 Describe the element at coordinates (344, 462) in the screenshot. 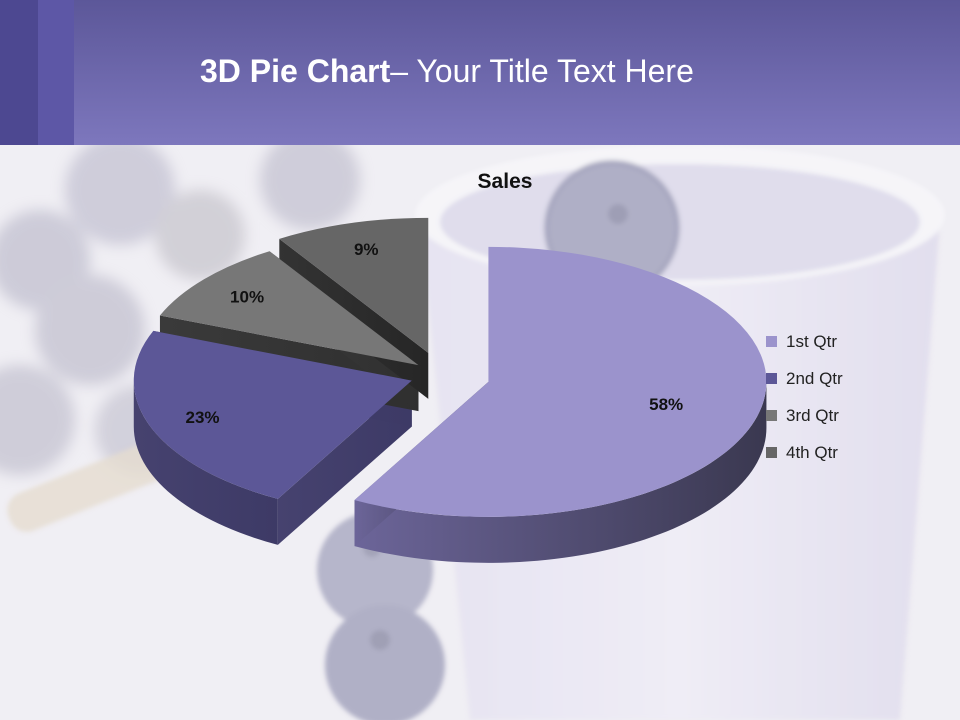

I see `pie-slice-cut-2nd-qtr` at that location.